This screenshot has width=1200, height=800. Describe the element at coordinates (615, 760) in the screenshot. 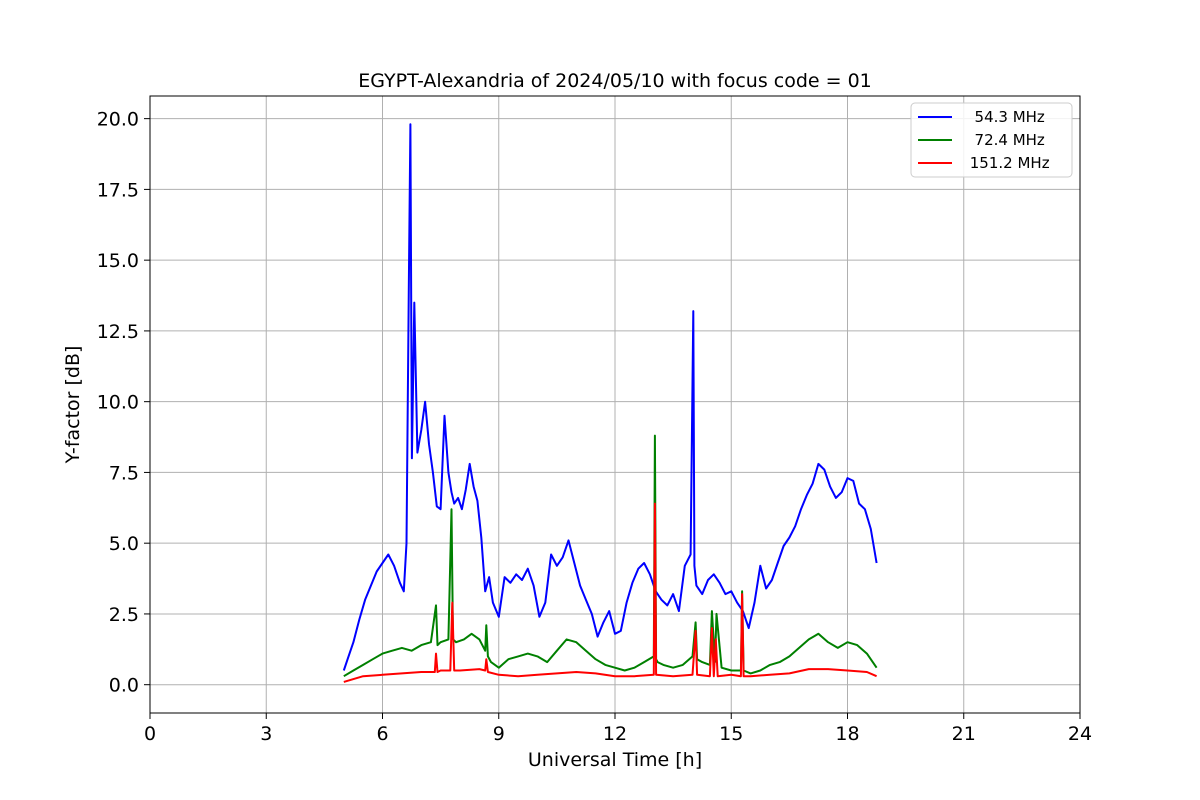

I see `x-axis-label: Universal Time [h]` at that location.